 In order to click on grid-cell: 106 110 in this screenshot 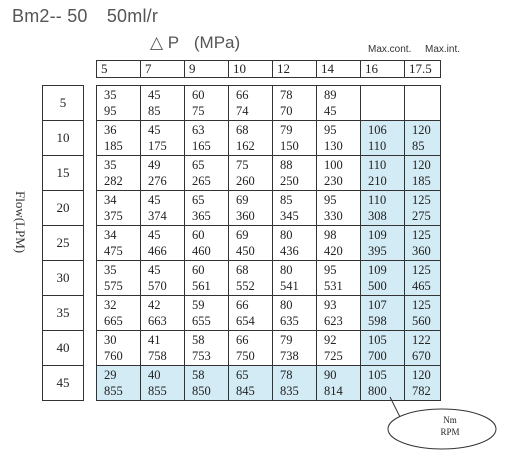, I will do `click(382, 138)`.